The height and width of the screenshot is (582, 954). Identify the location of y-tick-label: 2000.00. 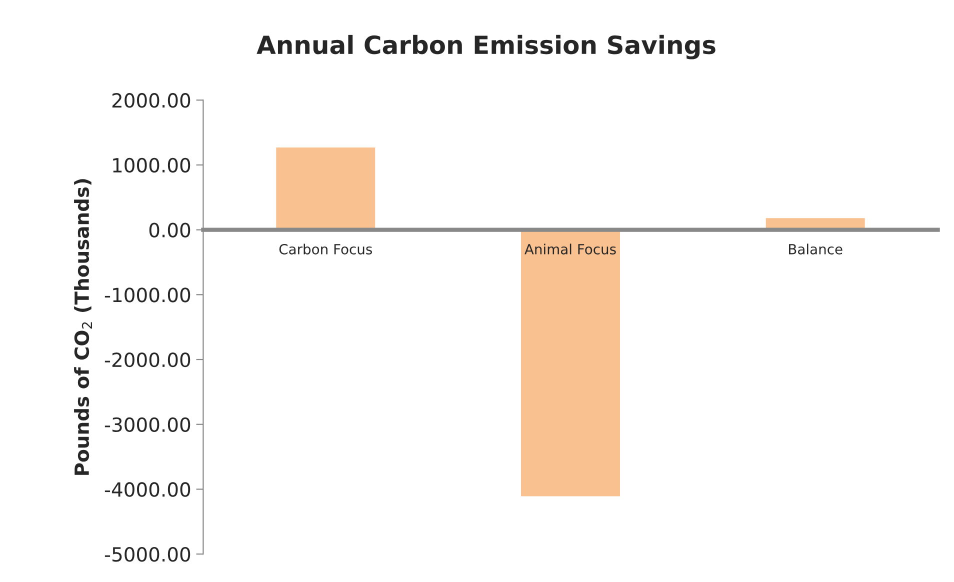
(151, 100).